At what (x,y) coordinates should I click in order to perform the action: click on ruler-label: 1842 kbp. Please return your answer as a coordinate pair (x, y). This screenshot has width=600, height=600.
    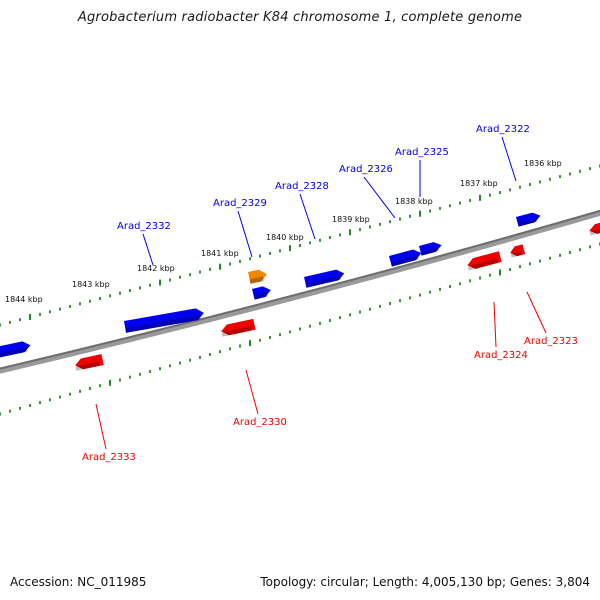
    Looking at the image, I should click on (156, 268).